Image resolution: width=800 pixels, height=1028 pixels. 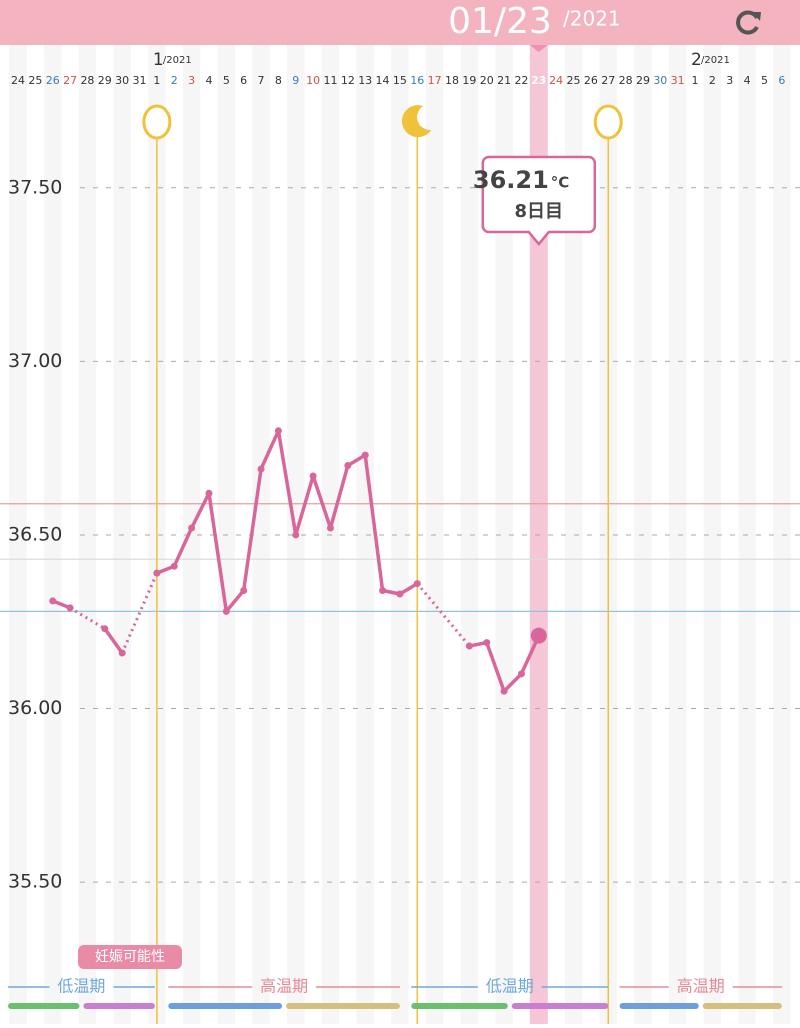 I want to click on x-tick-label: 12, so click(x=348, y=80).